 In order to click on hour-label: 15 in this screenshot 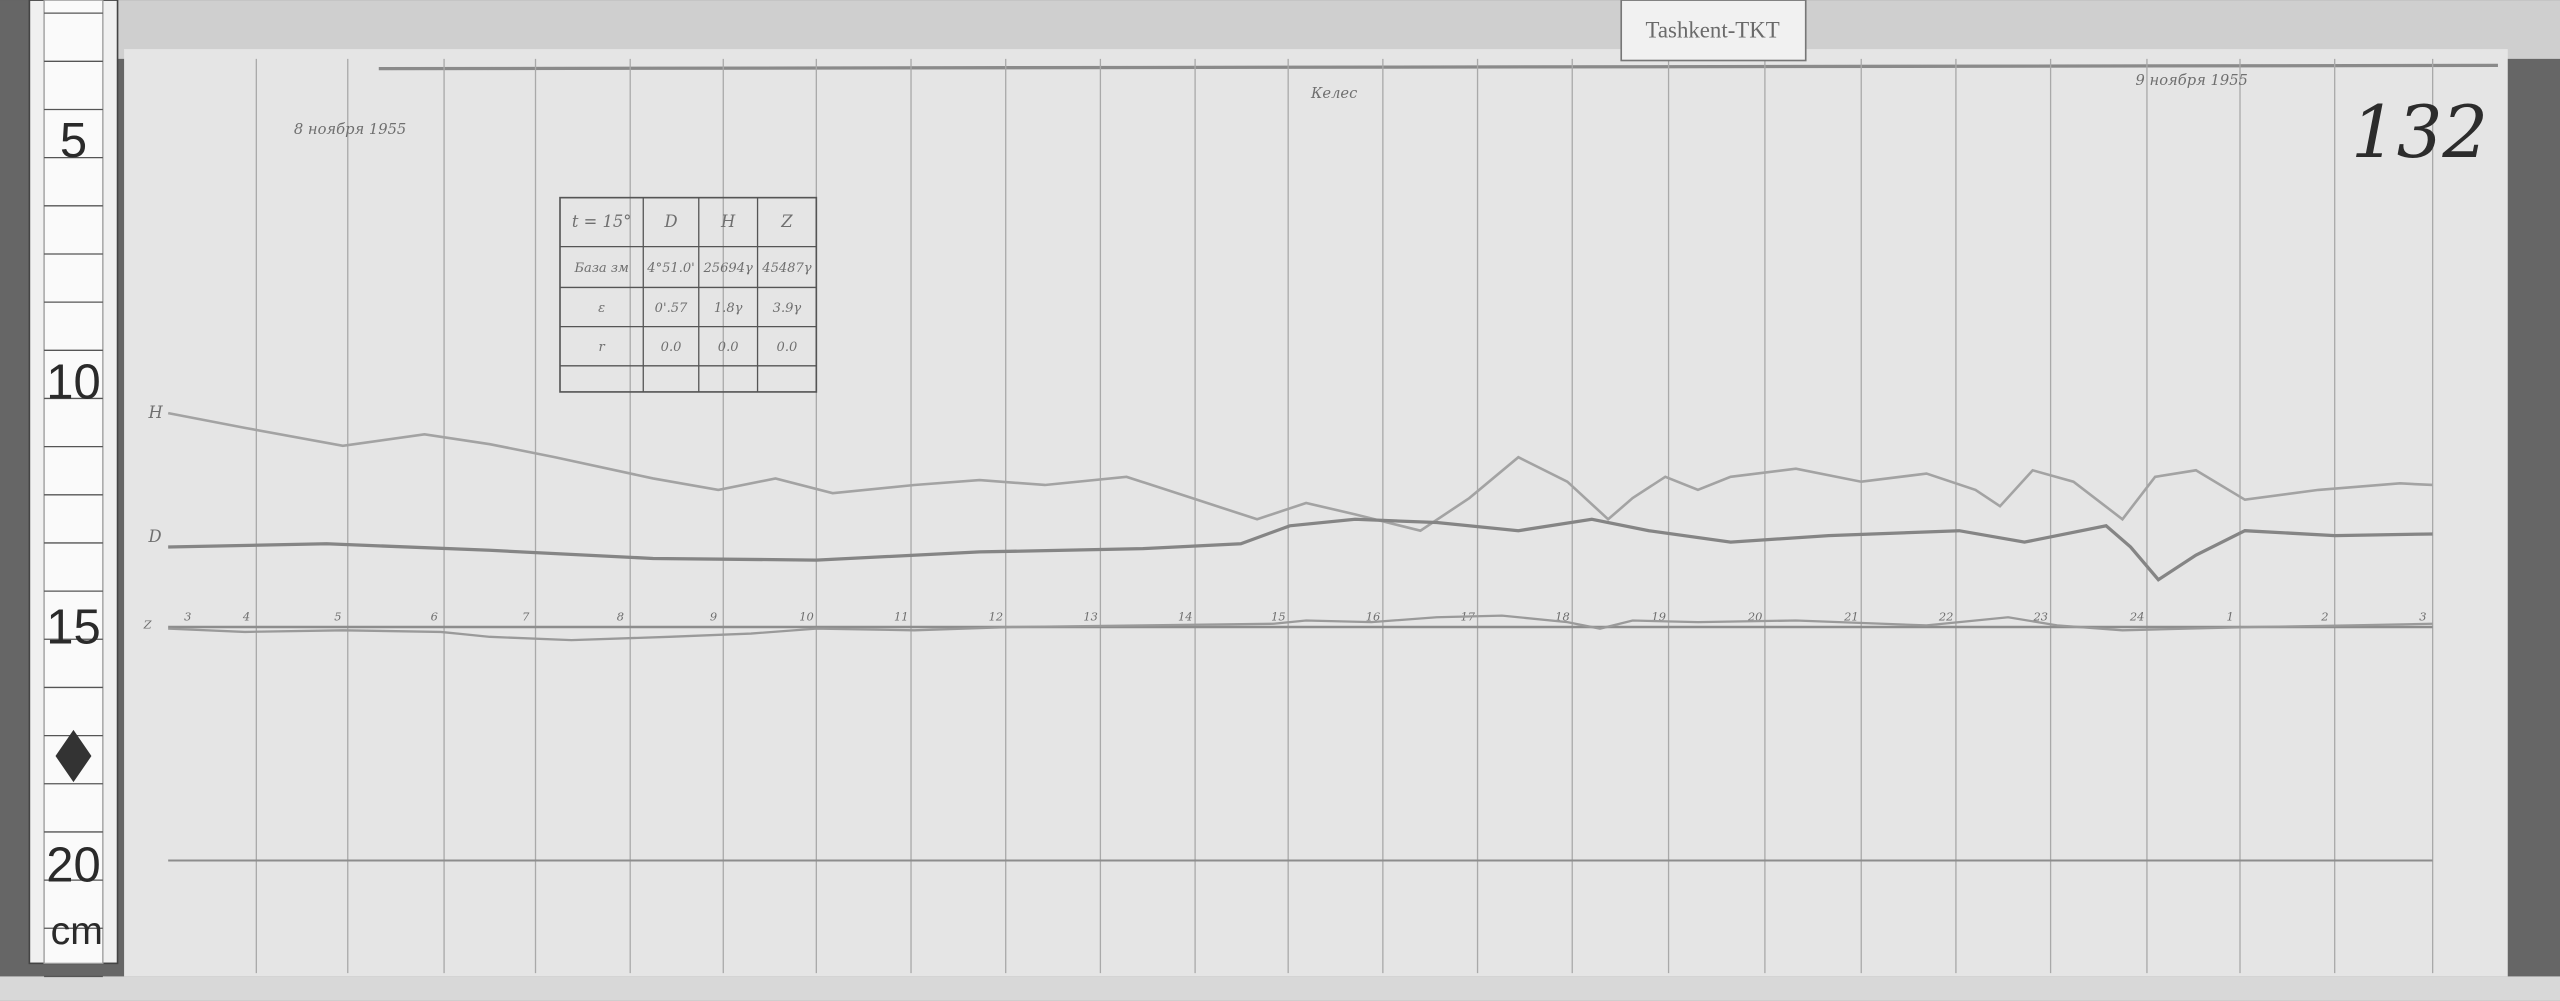, I will do `click(1278, 617)`.